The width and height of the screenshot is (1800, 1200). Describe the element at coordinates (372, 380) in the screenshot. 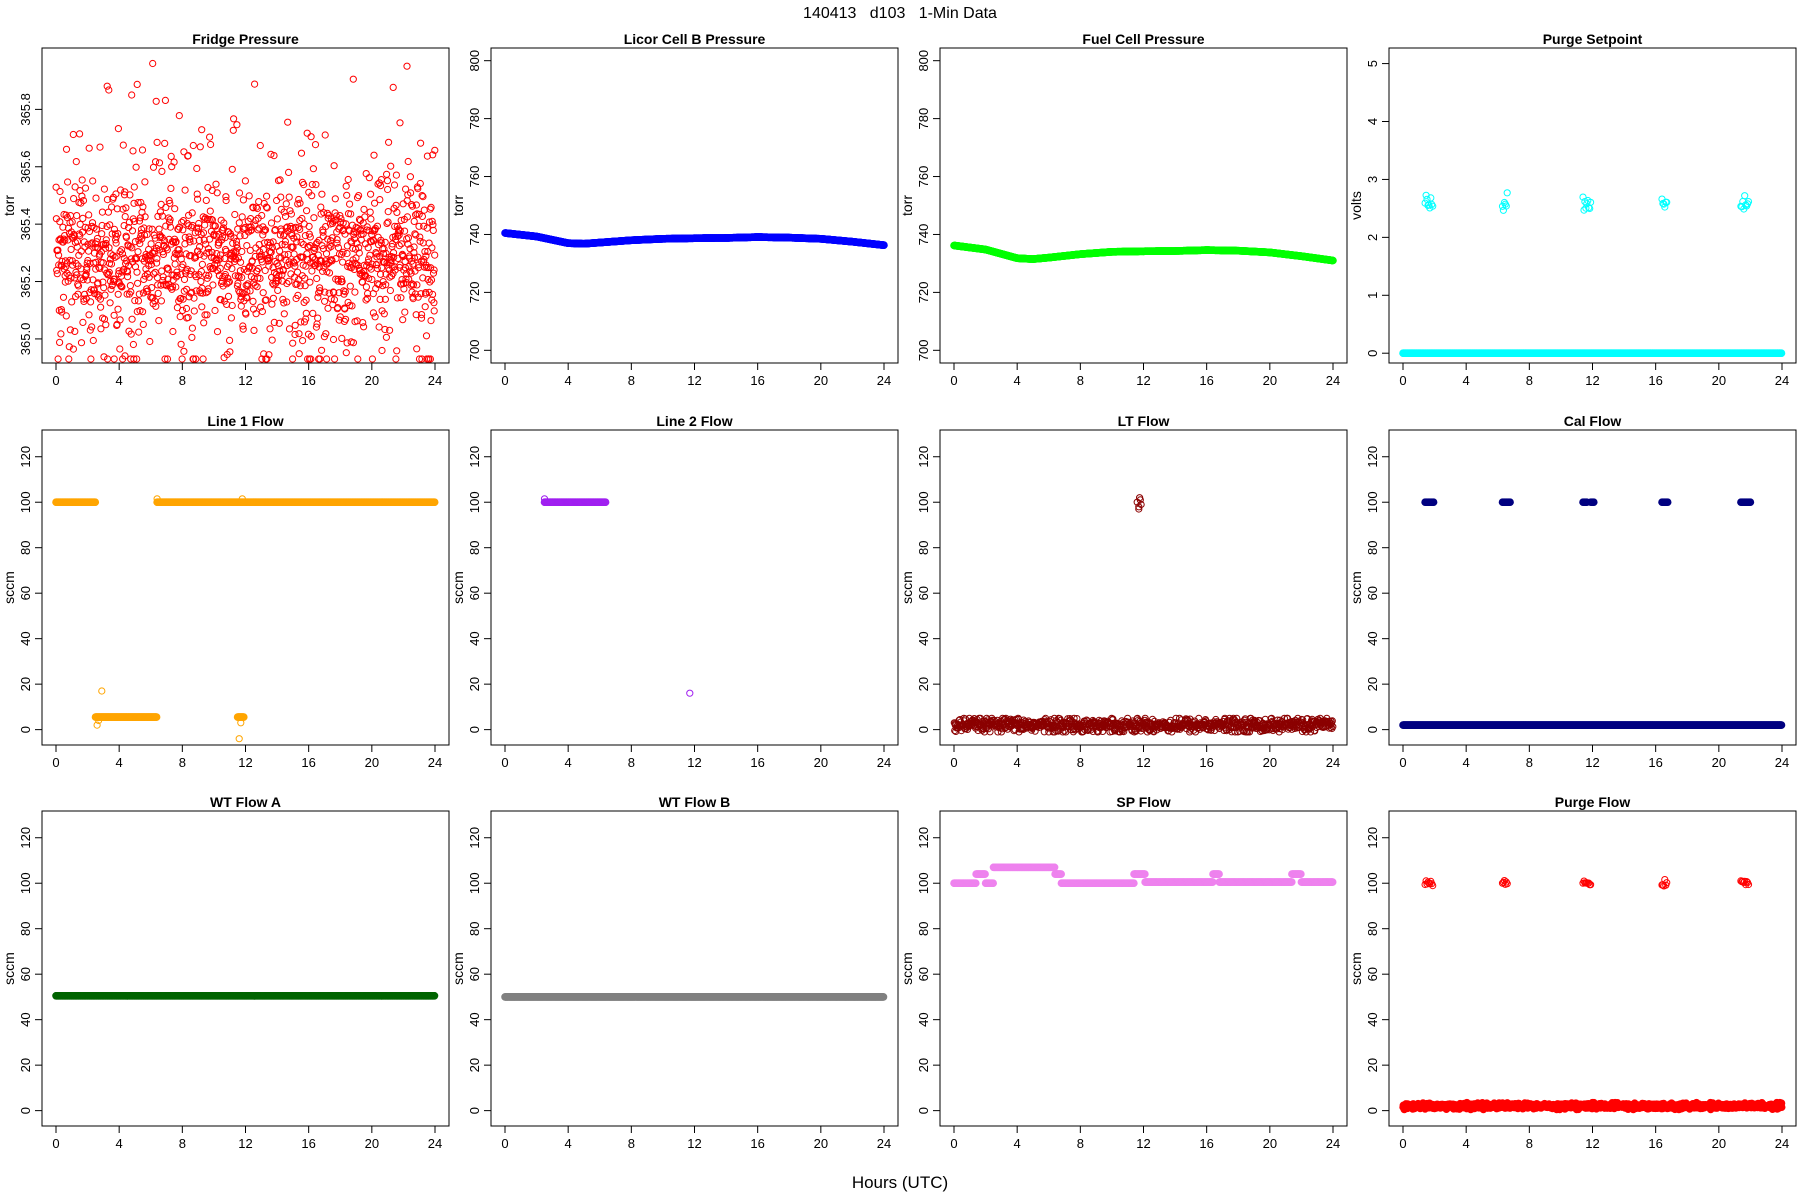

I see `x-tick-label: 20` at that location.